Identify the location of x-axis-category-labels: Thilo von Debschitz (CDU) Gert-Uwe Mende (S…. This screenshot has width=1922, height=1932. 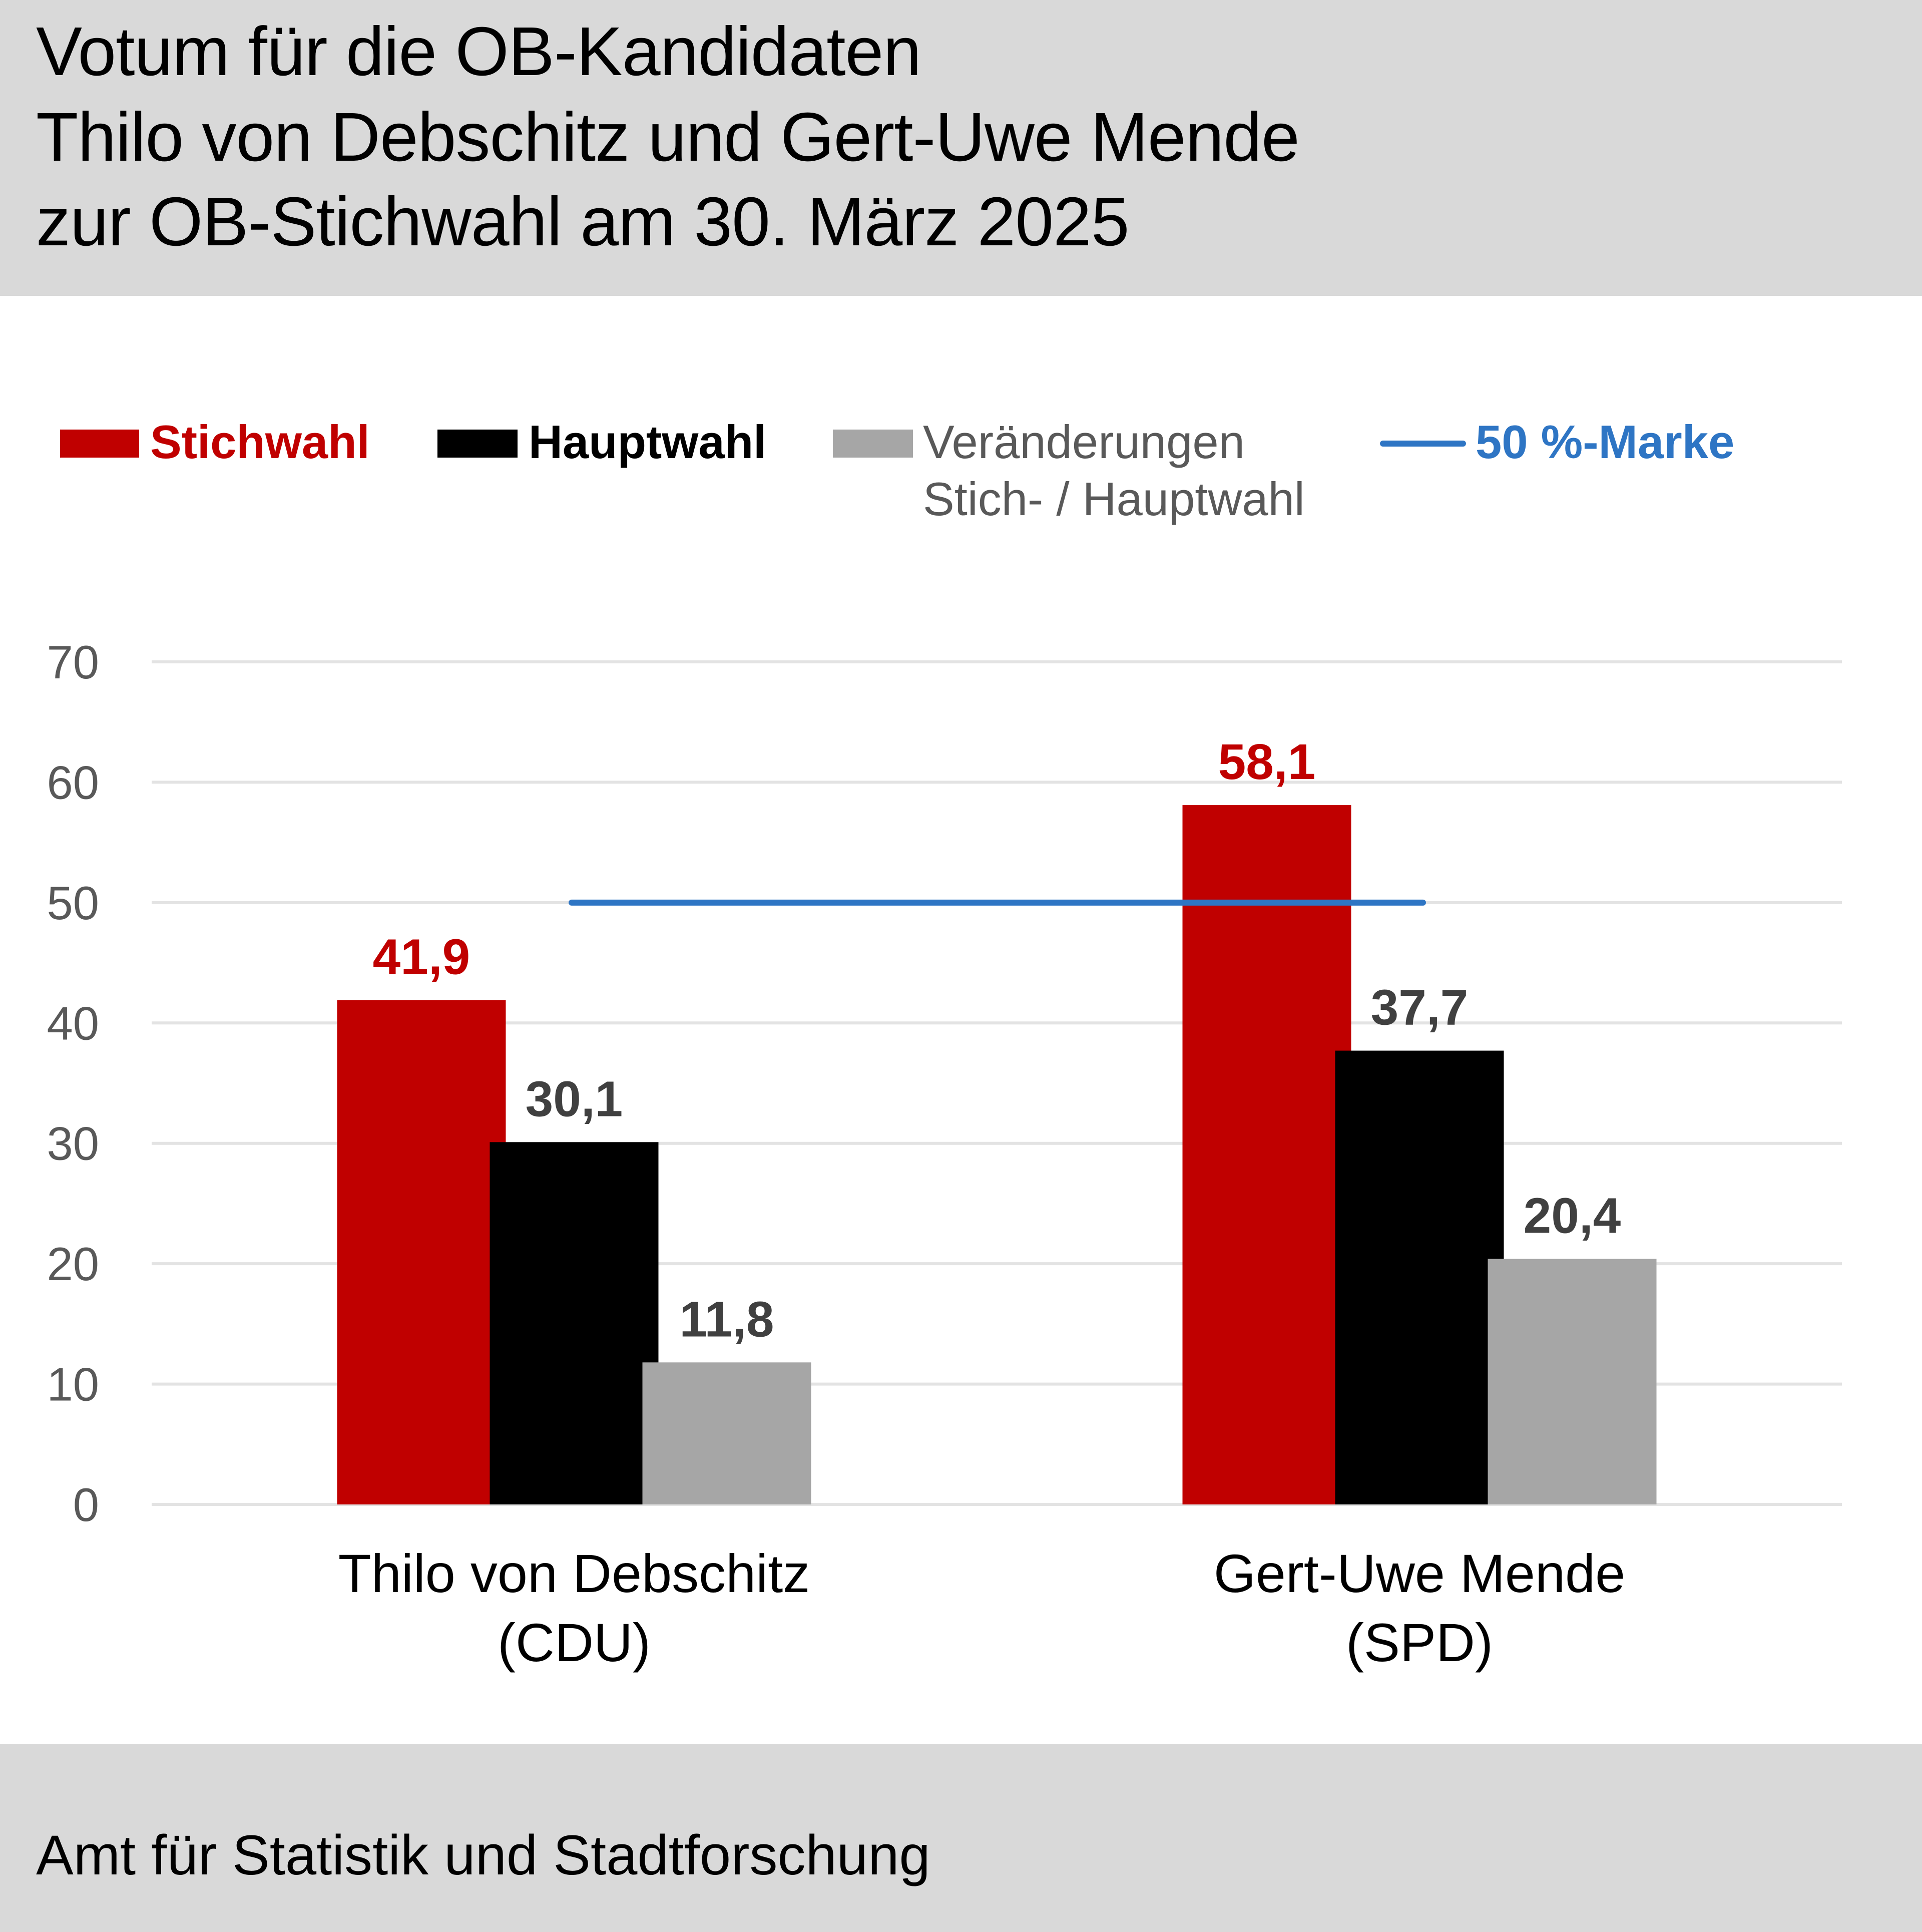
(981, 1608).